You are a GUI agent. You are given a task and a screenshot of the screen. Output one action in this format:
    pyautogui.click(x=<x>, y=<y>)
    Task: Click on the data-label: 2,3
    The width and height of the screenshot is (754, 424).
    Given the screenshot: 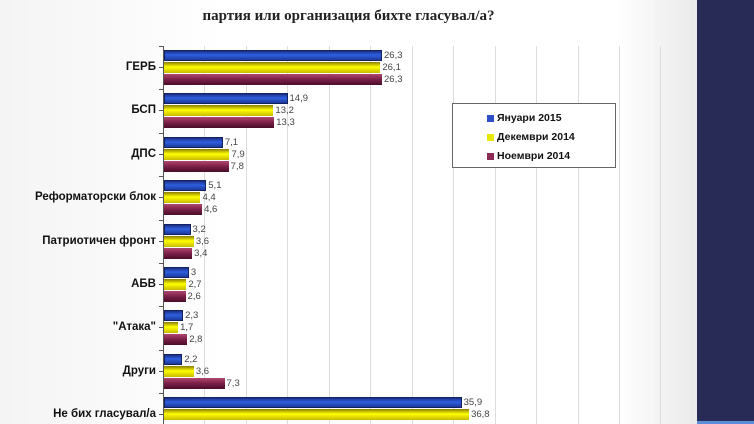 What is the action you would take?
    pyautogui.click(x=192, y=316)
    